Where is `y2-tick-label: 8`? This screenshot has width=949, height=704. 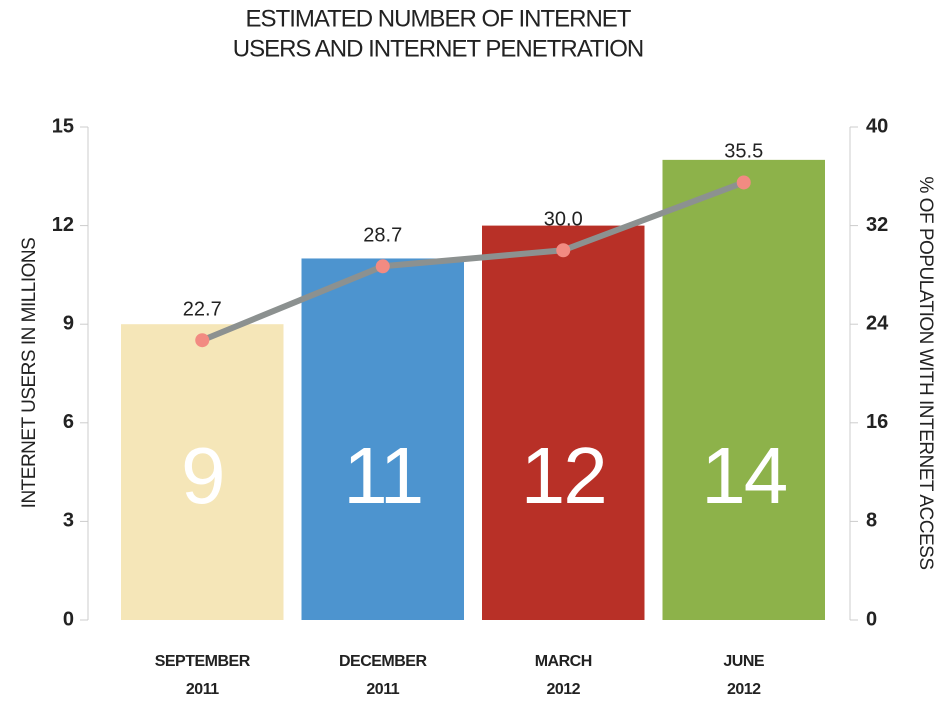
y2-tick-label: 8 is located at coordinates (871, 521).